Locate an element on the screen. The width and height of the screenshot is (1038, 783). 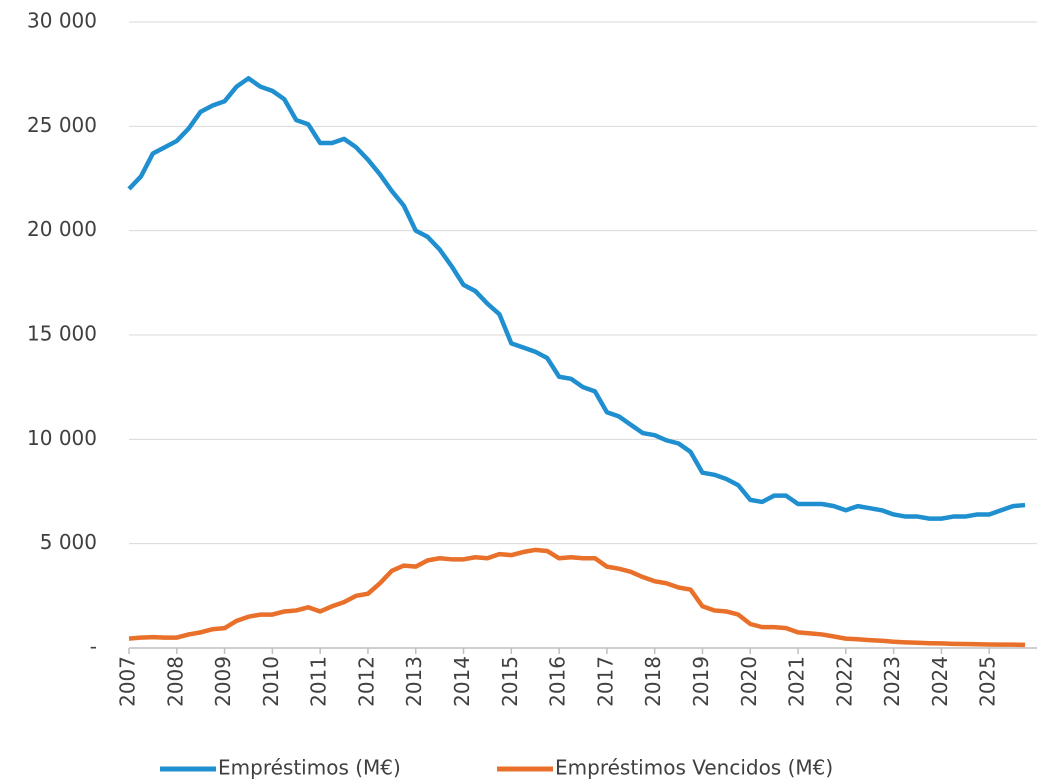
x-tick-label: 2011 is located at coordinates (319, 681).